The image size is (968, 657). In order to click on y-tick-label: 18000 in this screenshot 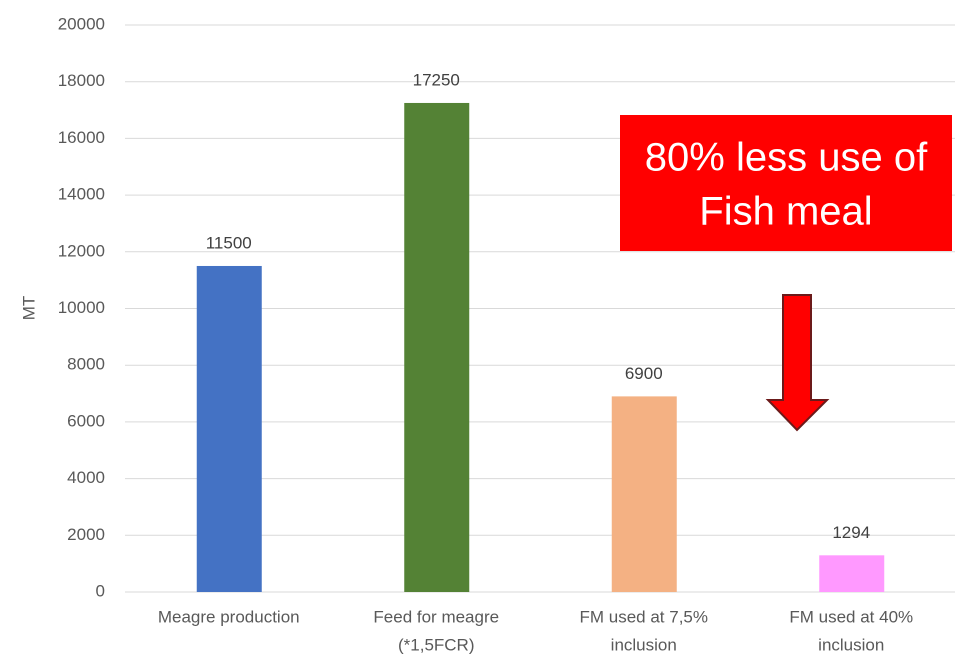, I will do `click(81, 80)`.